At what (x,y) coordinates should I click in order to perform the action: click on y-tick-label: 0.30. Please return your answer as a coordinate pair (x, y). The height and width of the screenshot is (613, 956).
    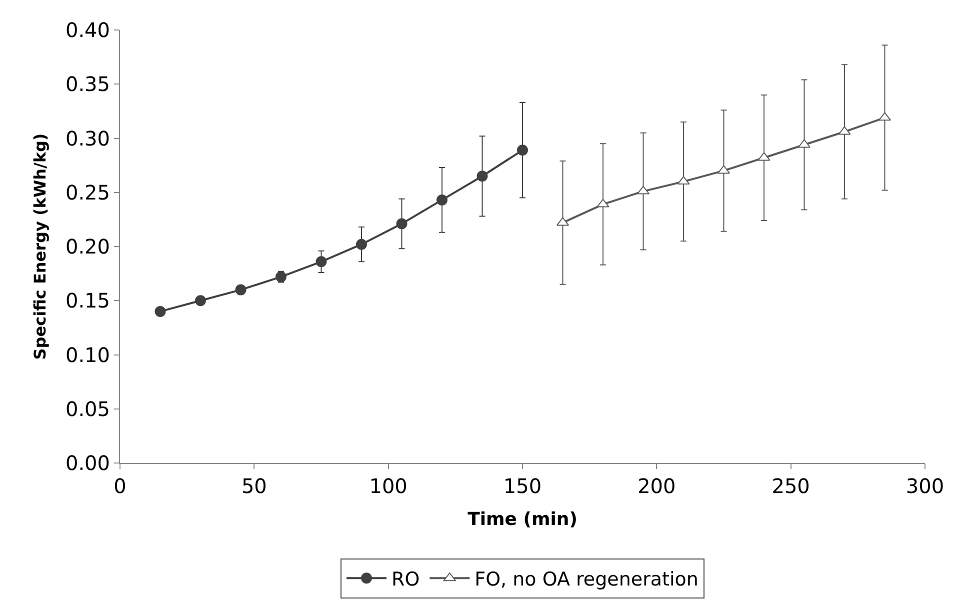
    Looking at the image, I should click on (87, 138).